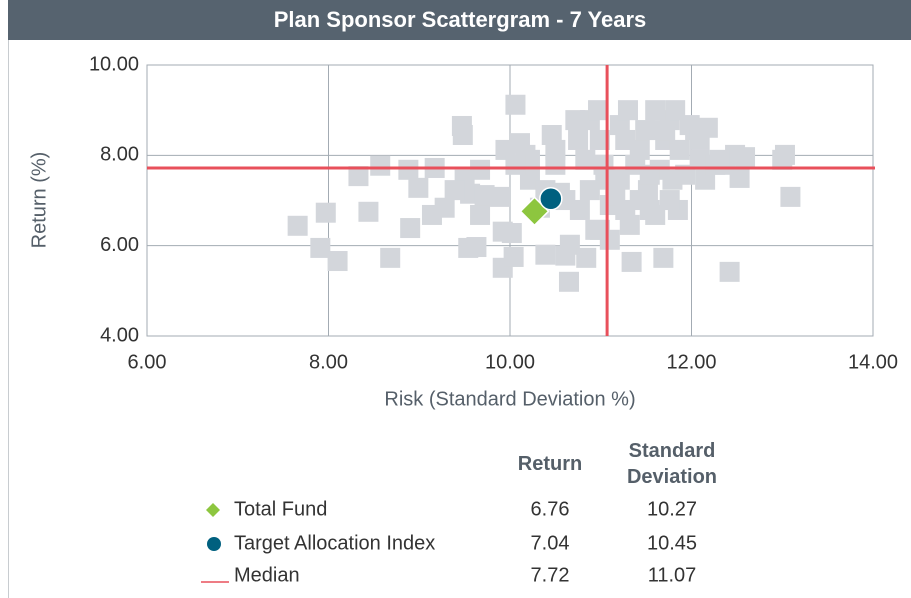 The image size is (911, 598). Describe the element at coordinates (119, 155) in the screenshot. I see `y-tick-label: 8.00` at that location.